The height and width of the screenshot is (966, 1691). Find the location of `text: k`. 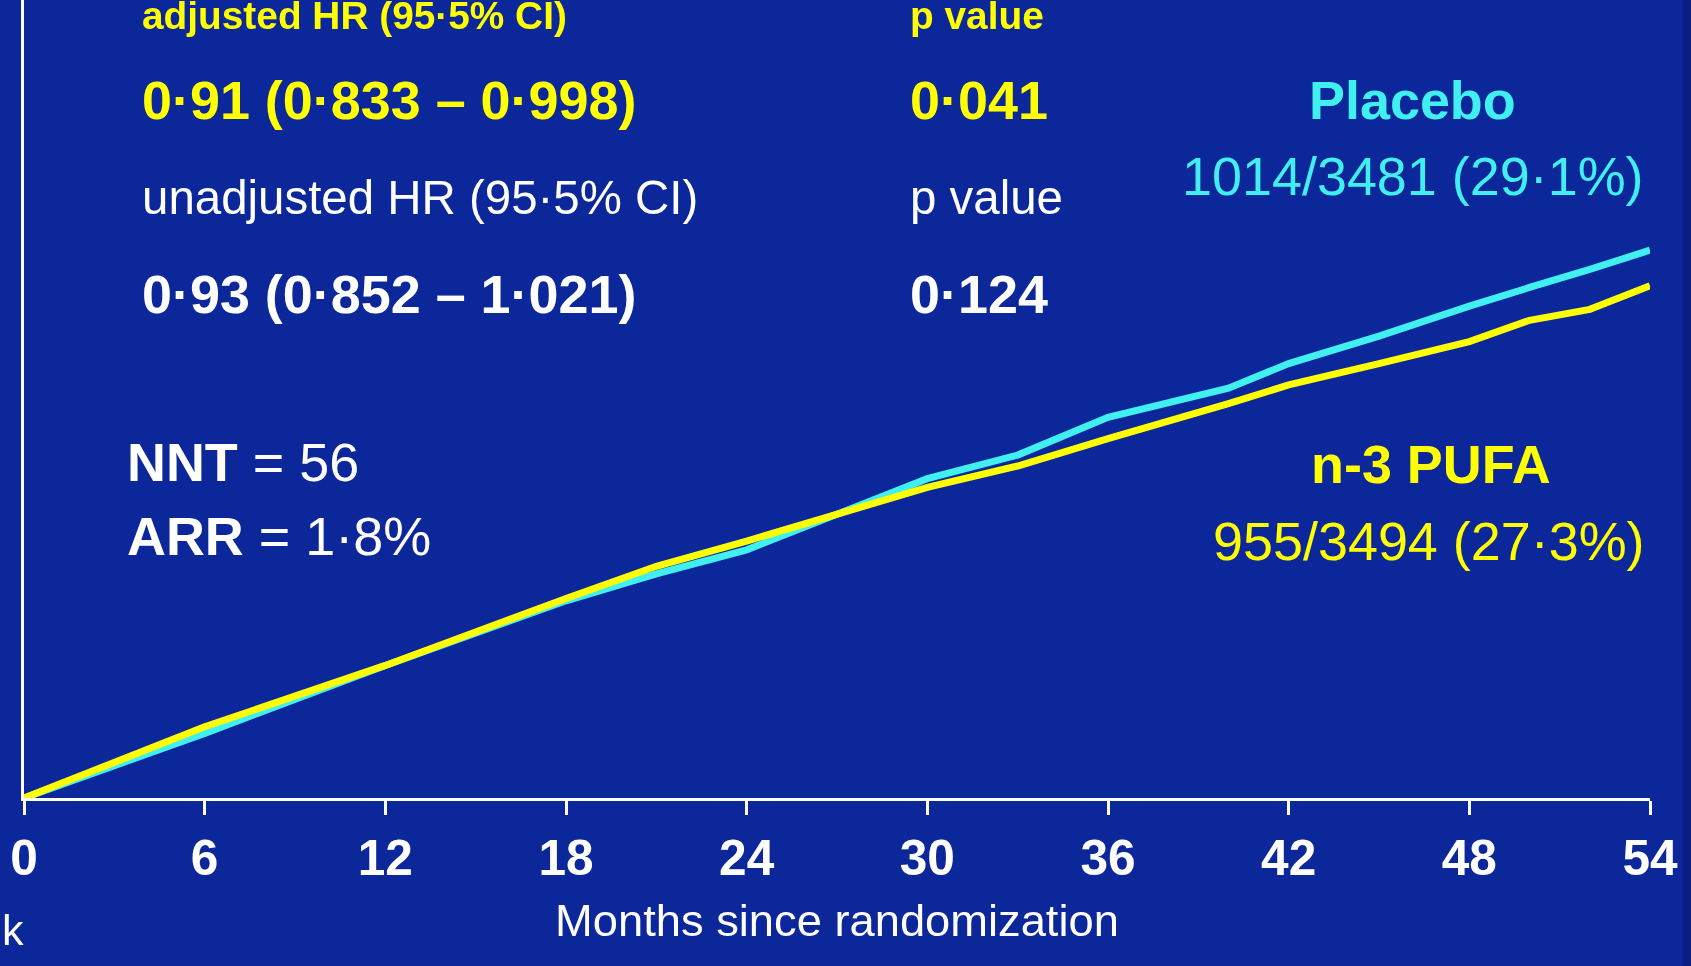

text: k is located at coordinates (13, 930).